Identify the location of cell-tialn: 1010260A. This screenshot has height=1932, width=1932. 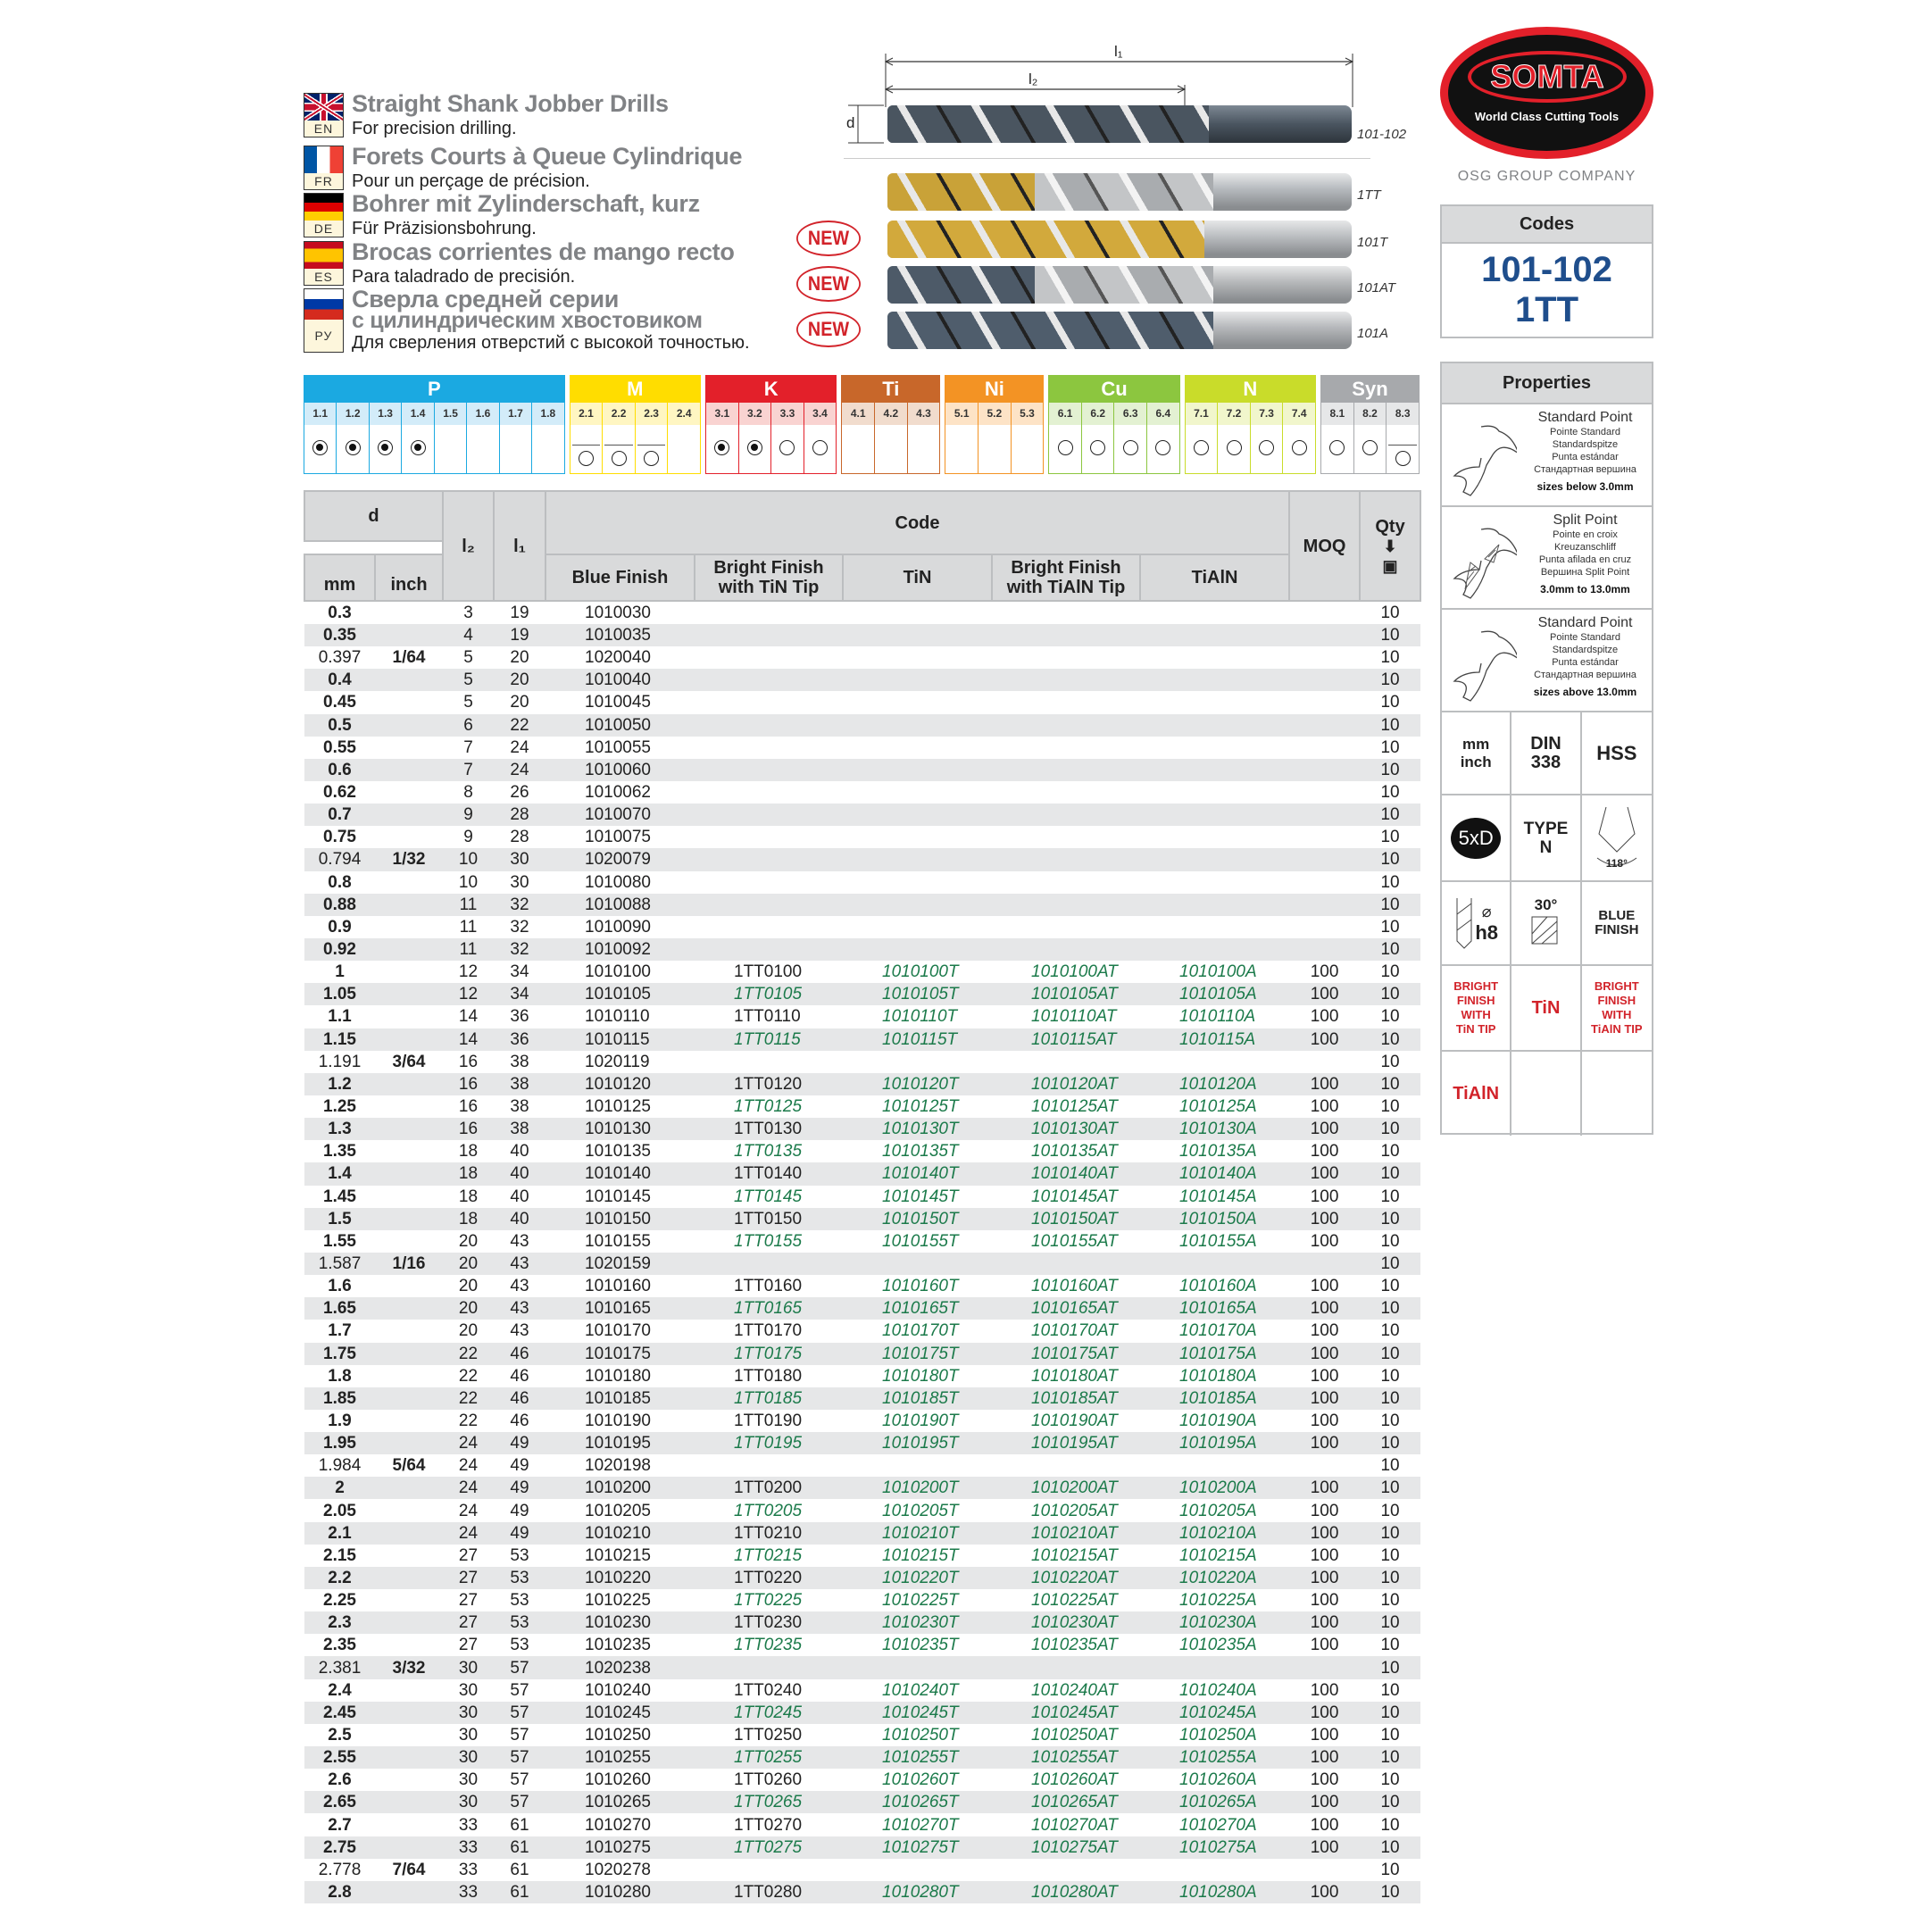
(1218, 1780).